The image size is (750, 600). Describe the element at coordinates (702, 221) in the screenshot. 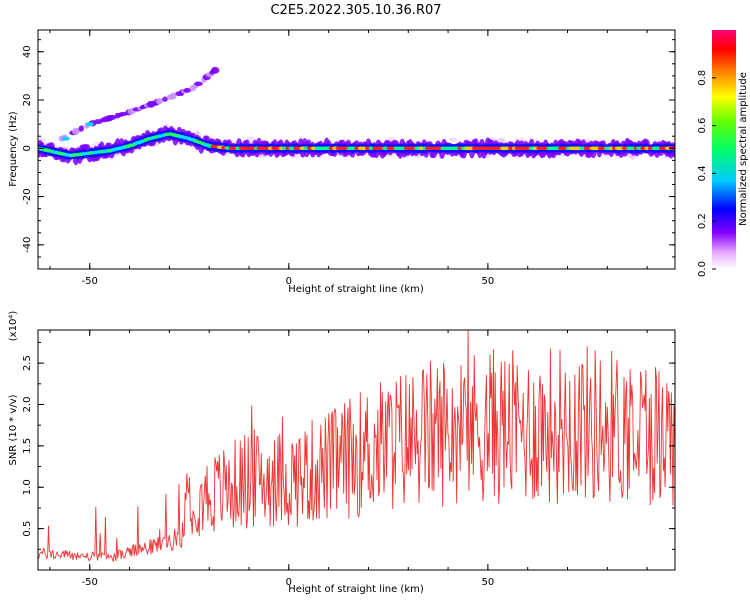

I see `colorbar-tick-label: 0.2` at that location.